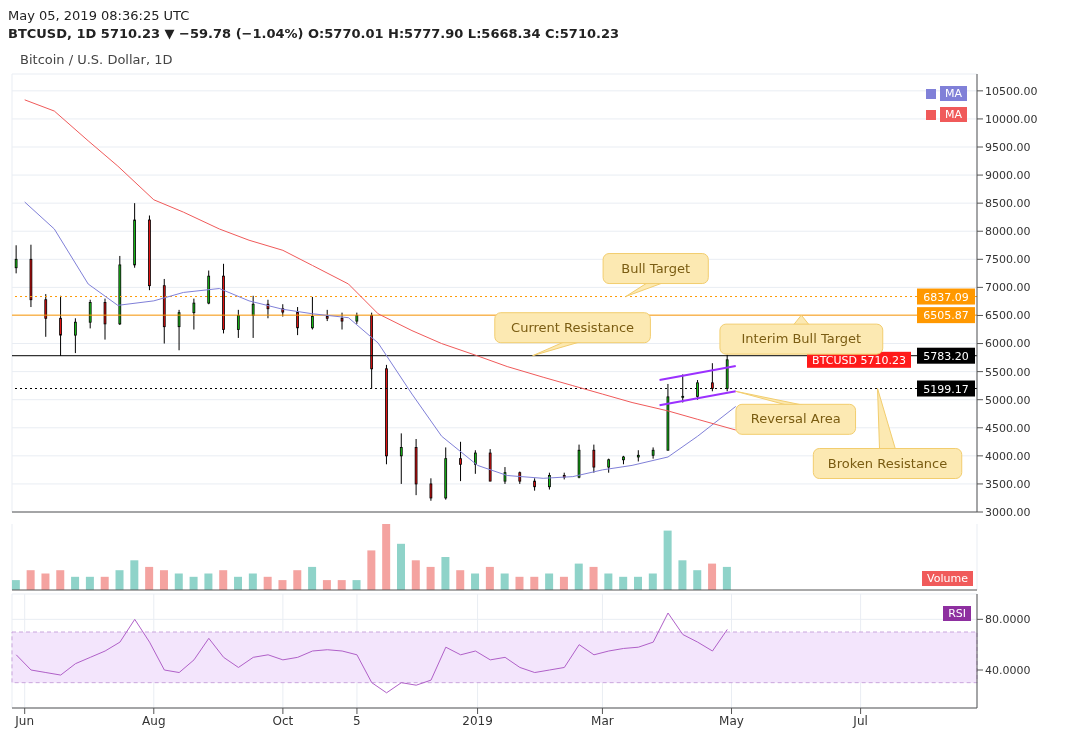 This screenshot has height=750, width=1069. What do you see at coordinates (1008, 175) in the screenshot?
I see `y-tick-label: 9000.00` at bounding box center [1008, 175].